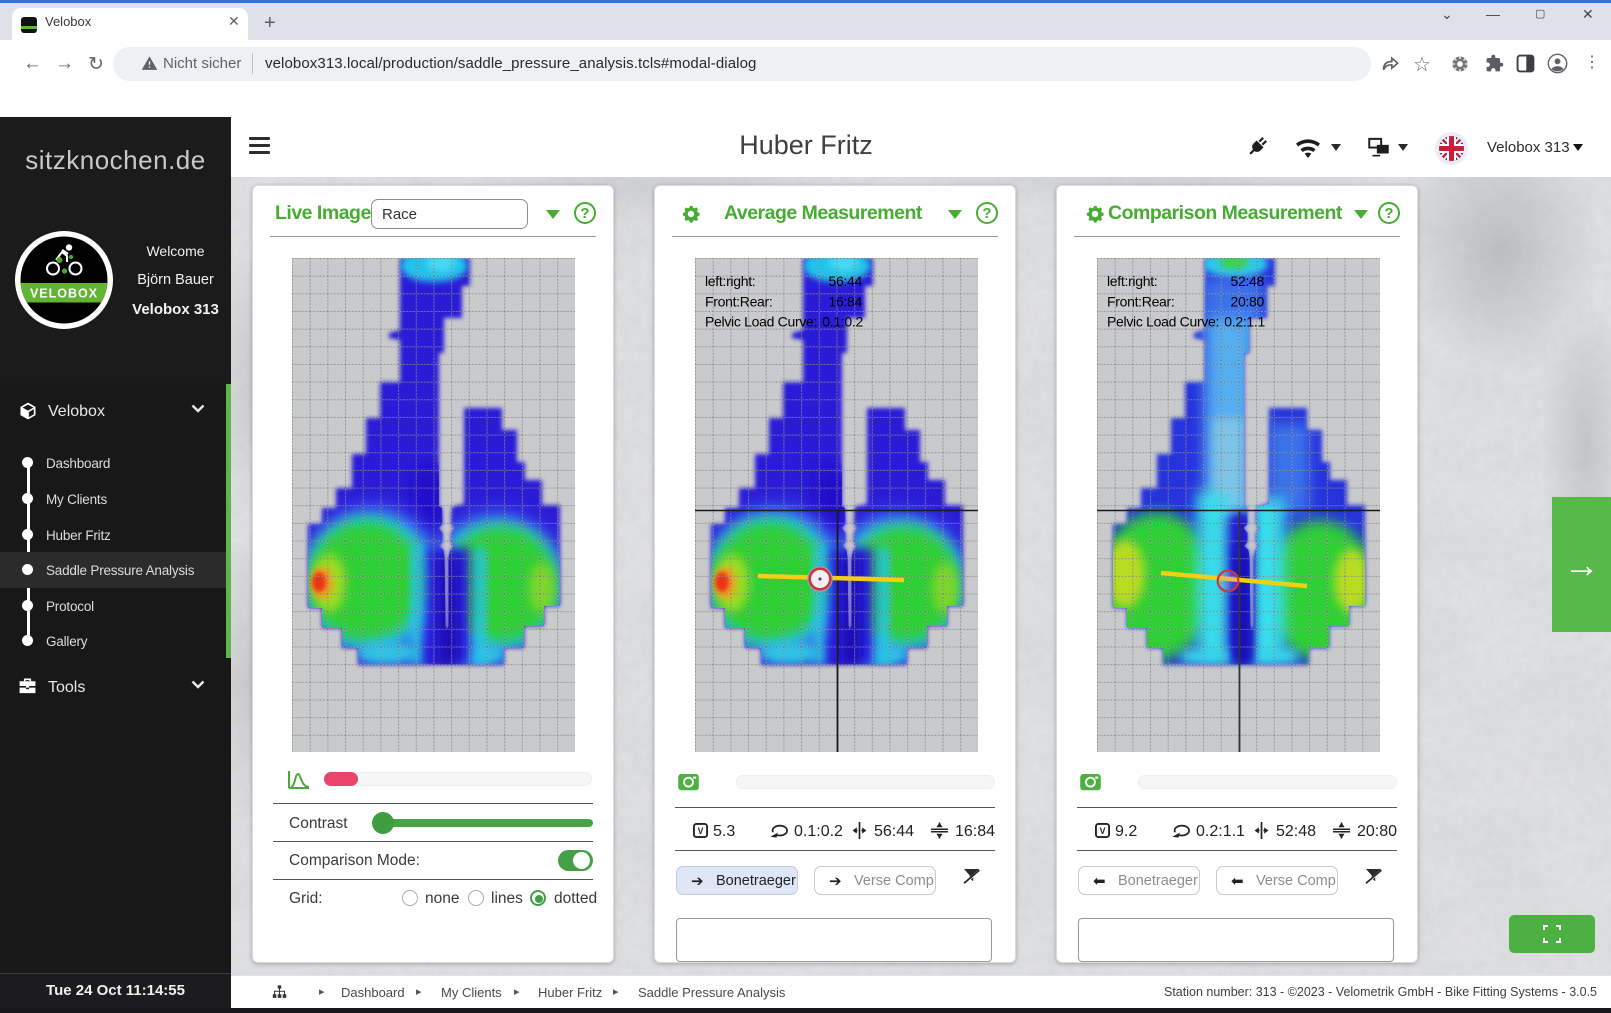  Describe the element at coordinates (845, 281) in the screenshot. I see `svg-text: 56:44` at that location.